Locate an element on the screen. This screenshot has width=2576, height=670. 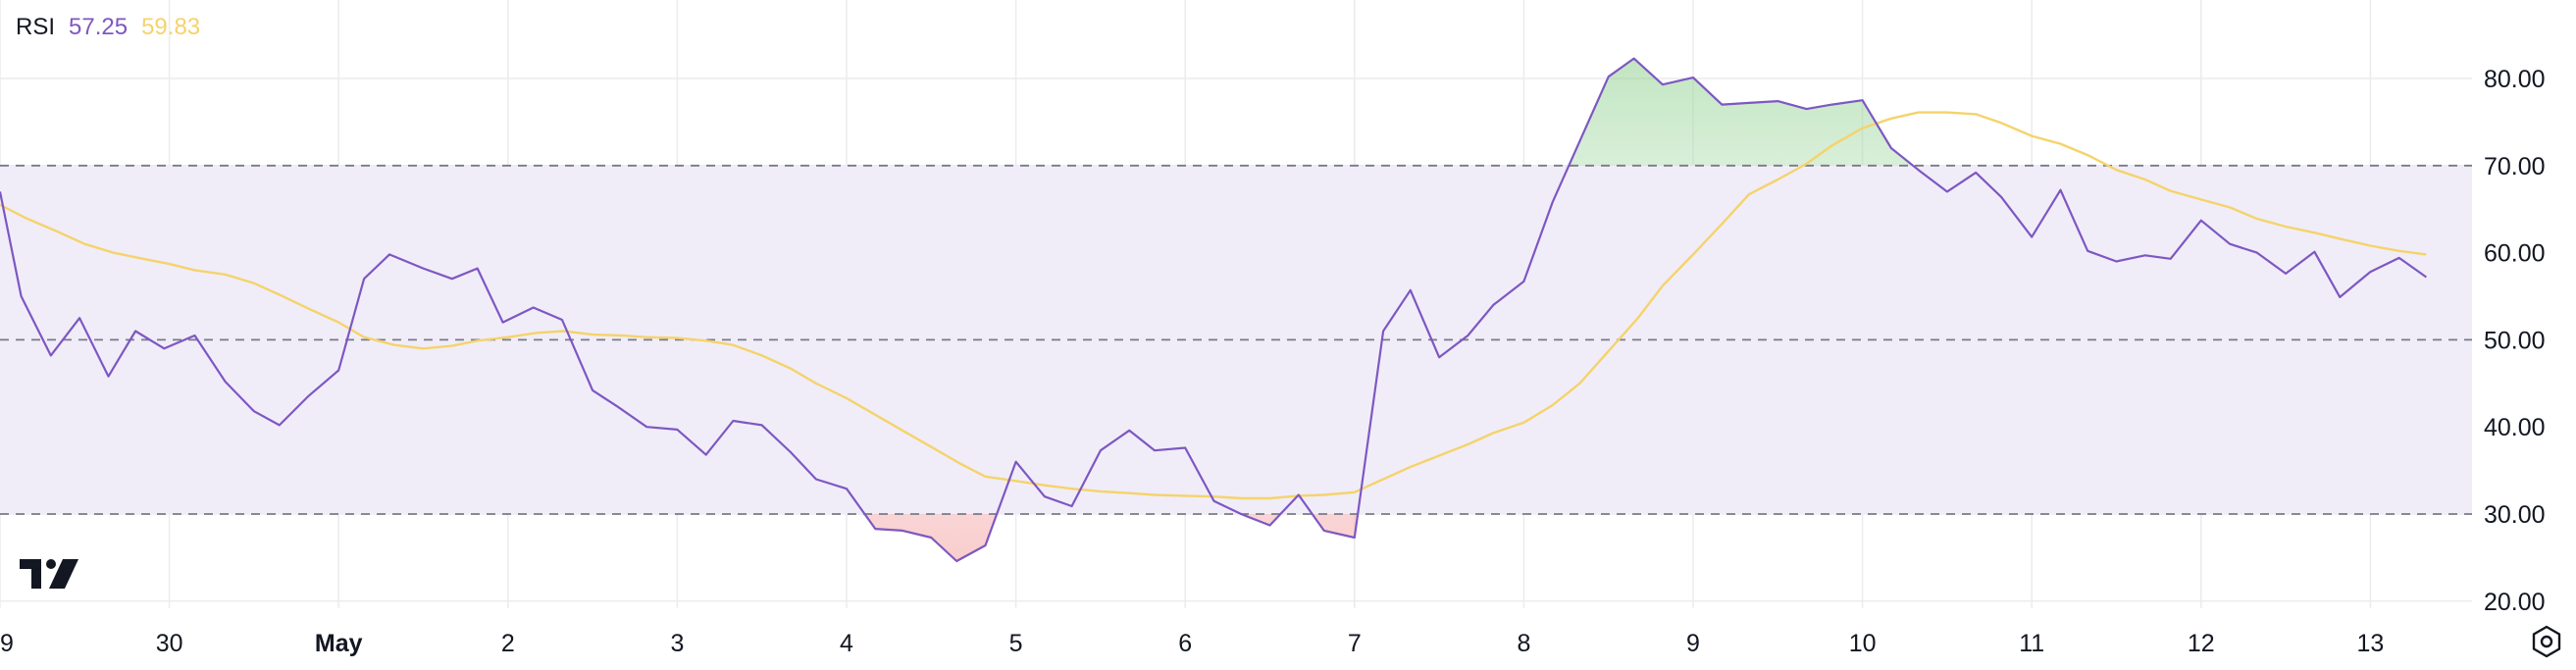
rsi-value: 57.25 is located at coordinates (99, 27).